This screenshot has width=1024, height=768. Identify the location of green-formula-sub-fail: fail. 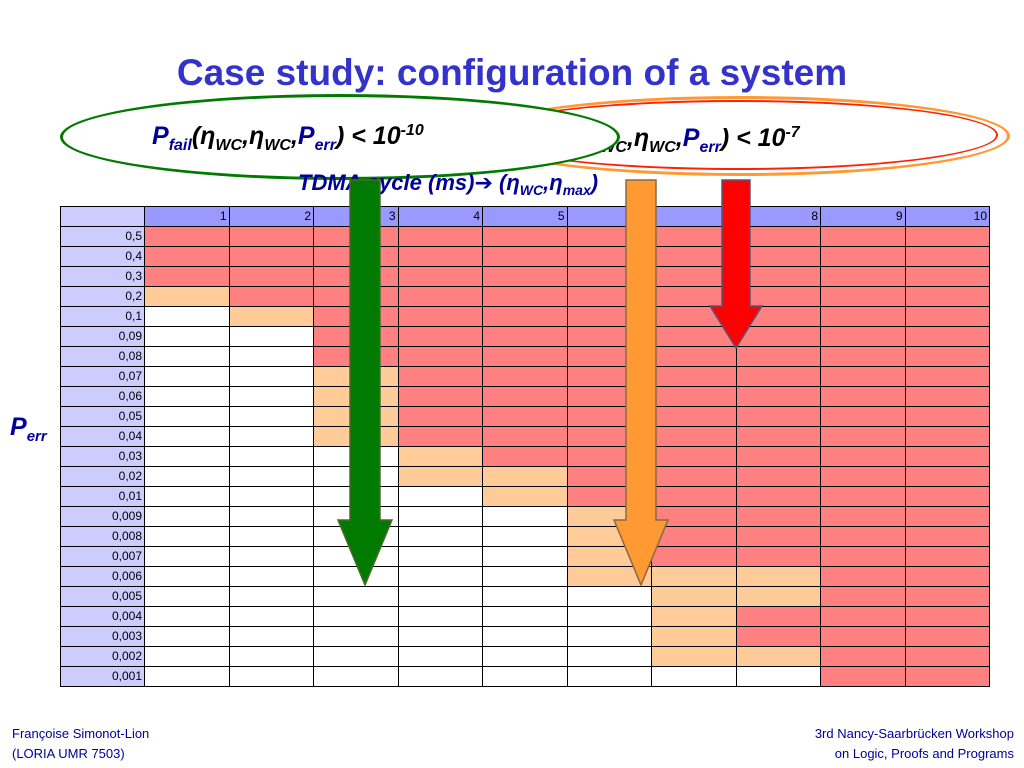
(180, 145).